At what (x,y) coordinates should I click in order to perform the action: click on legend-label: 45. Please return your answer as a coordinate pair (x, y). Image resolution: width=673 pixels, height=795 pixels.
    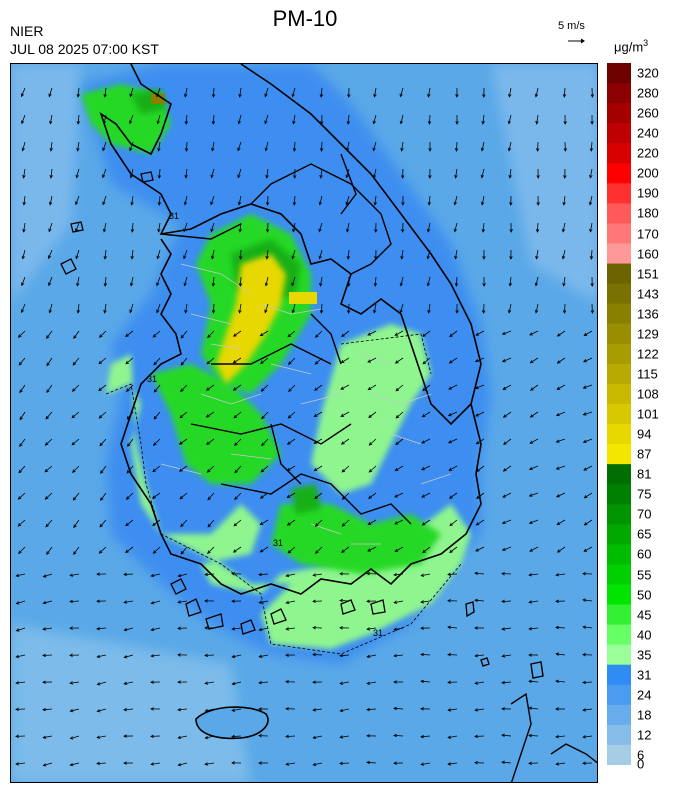
    Looking at the image, I should click on (644, 615).